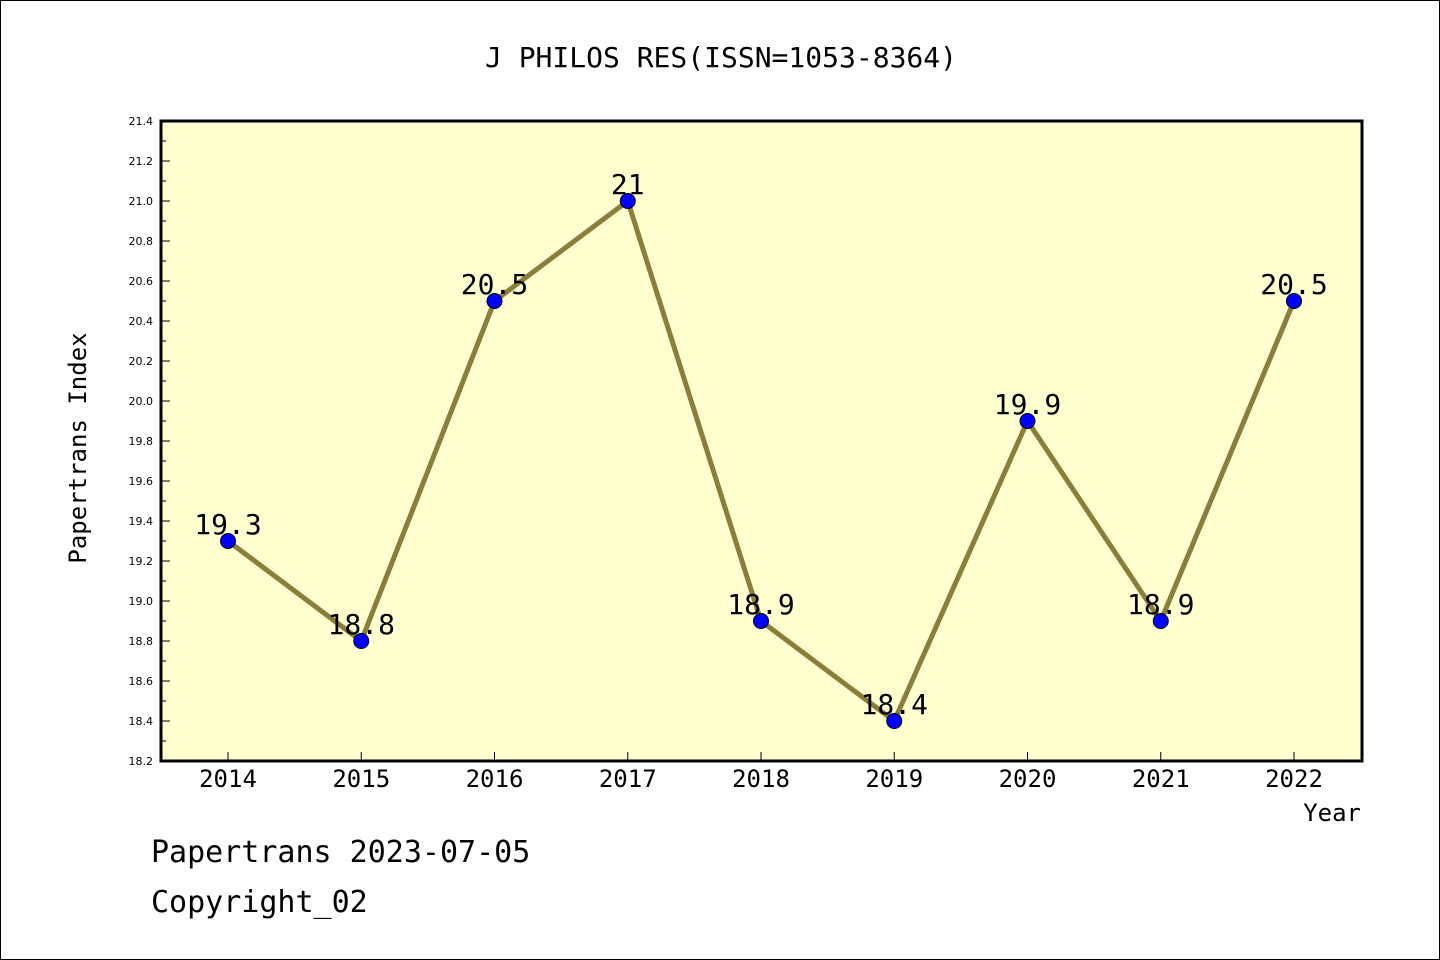 The width and height of the screenshot is (1440, 960). What do you see at coordinates (141, 441) in the screenshot?
I see `y-tick-label: 19.8` at bounding box center [141, 441].